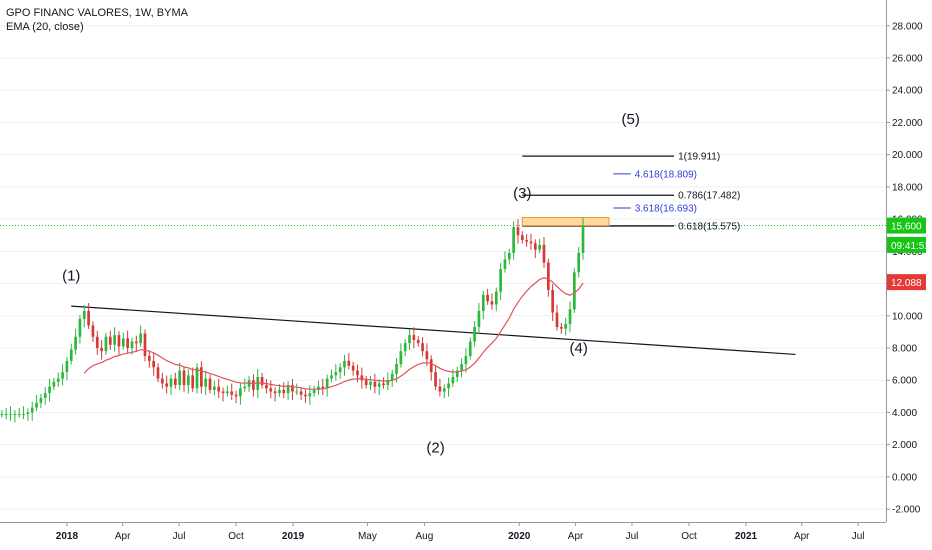 The height and width of the screenshot is (550, 932). I want to click on price-badges: 15.600 09:41:51 12.088, so click(908, 254).